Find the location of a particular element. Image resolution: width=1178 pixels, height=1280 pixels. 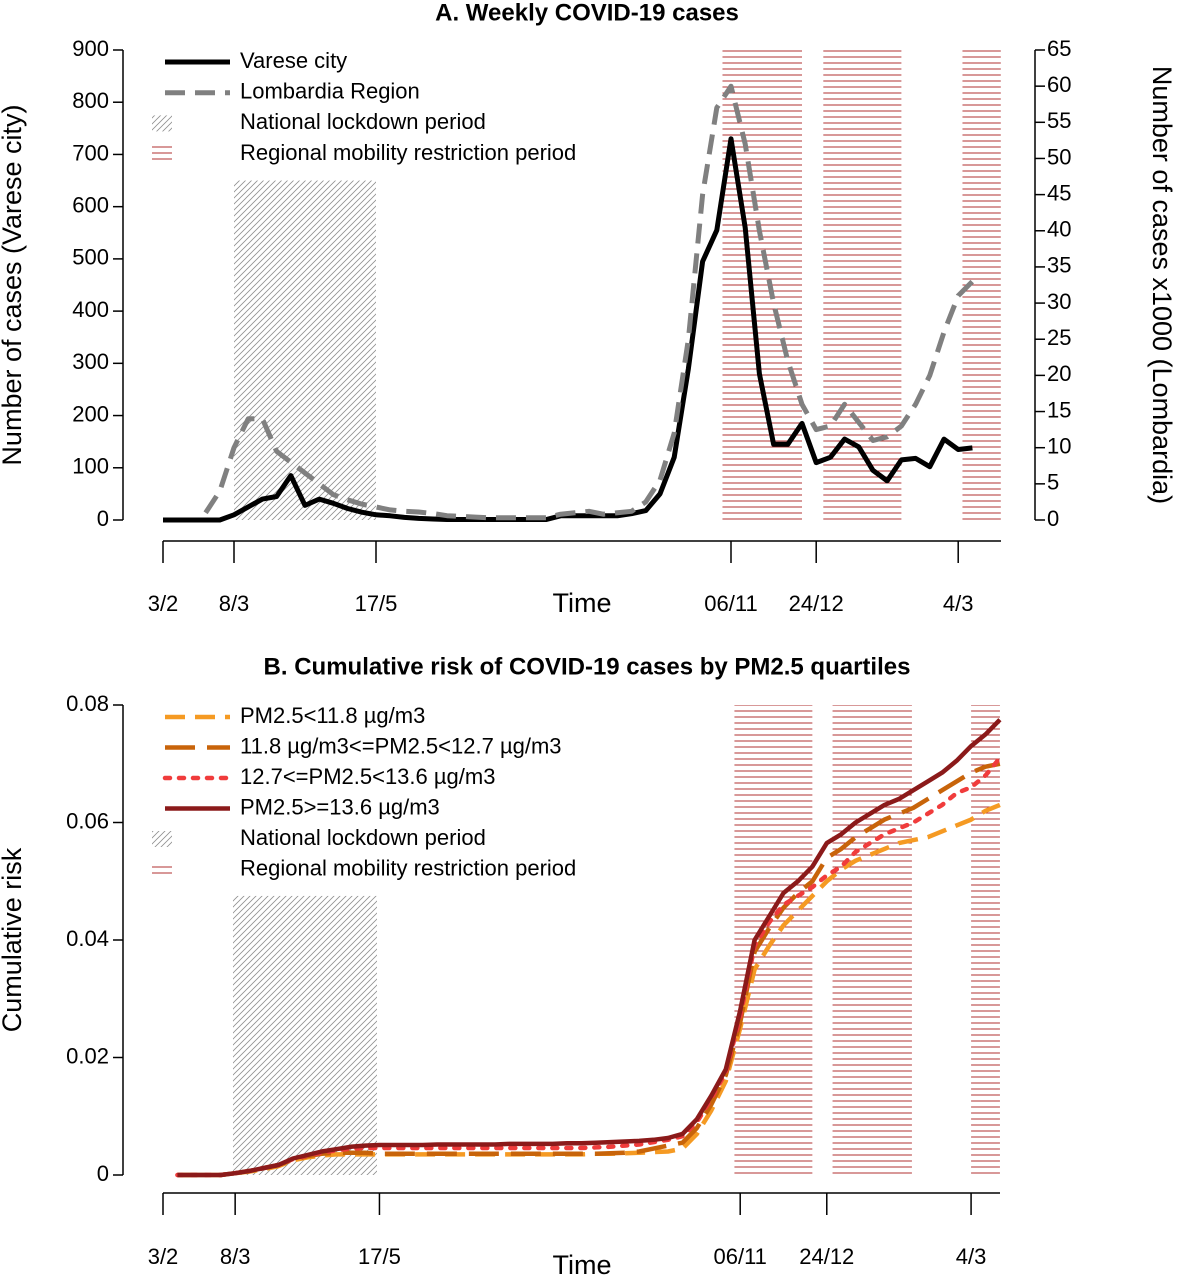

chart-title: A. Weekly COVID-19 cases is located at coordinates (587, 13).